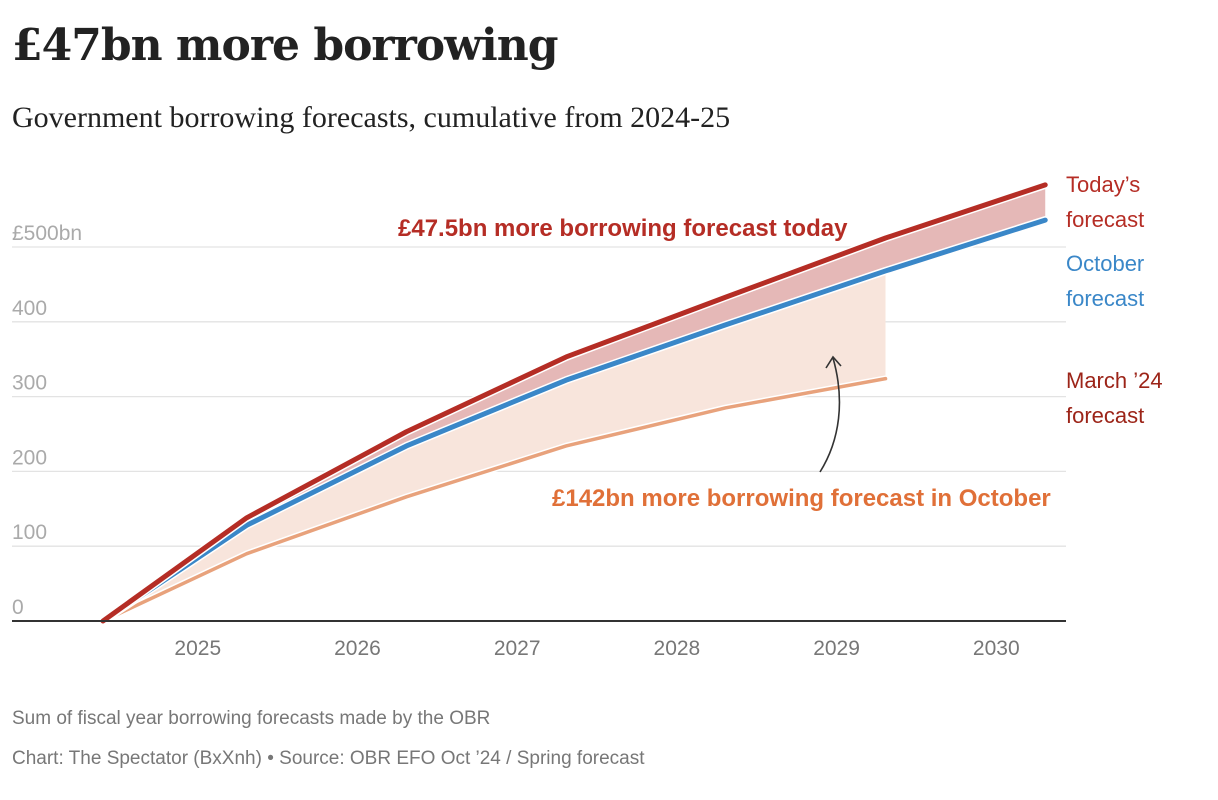 The width and height of the screenshot is (1218, 800). What do you see at coordinates (197, 648) in the screenshot?
I see `x-tick-label: 2025` at bounding box center [197, 648].